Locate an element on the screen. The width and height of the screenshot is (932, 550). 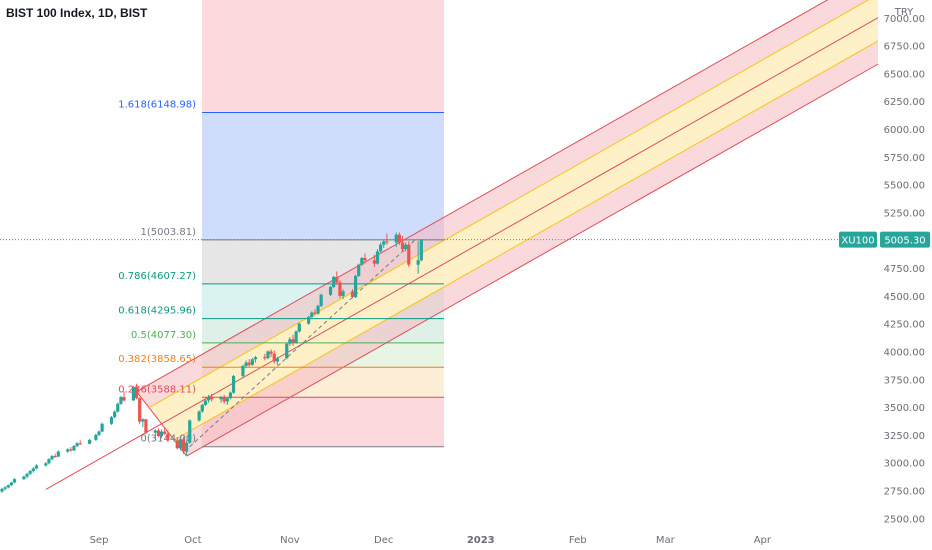
pitchfork-handle is located at coordinates (103, 456).